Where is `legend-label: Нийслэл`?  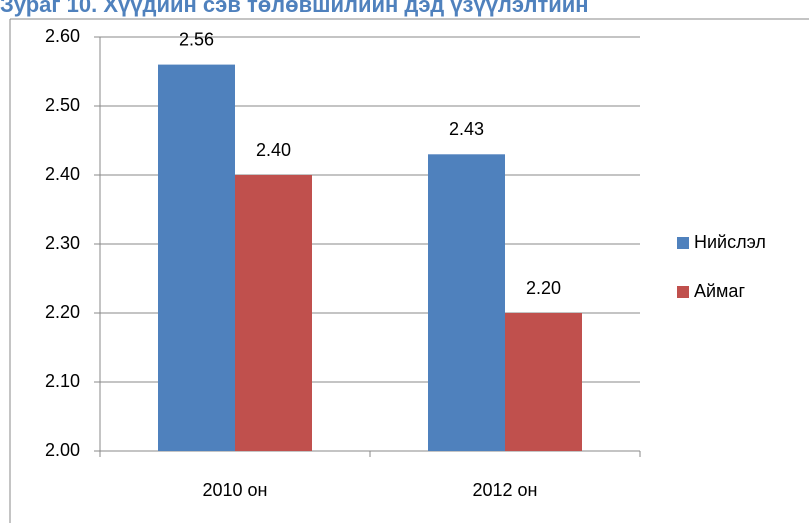 legend-label: Нийслэл is located at coordinates (730, 242).